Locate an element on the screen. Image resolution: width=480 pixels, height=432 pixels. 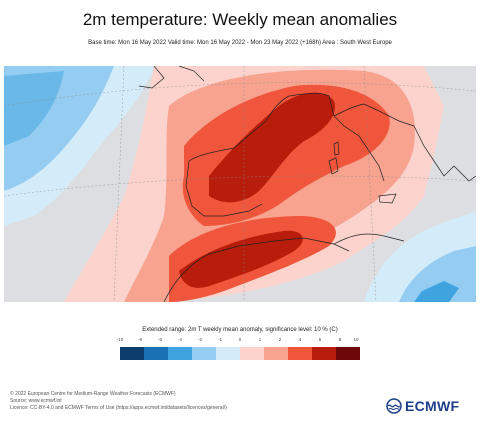
hot-core-iberia is located at coordinates (272, 147).